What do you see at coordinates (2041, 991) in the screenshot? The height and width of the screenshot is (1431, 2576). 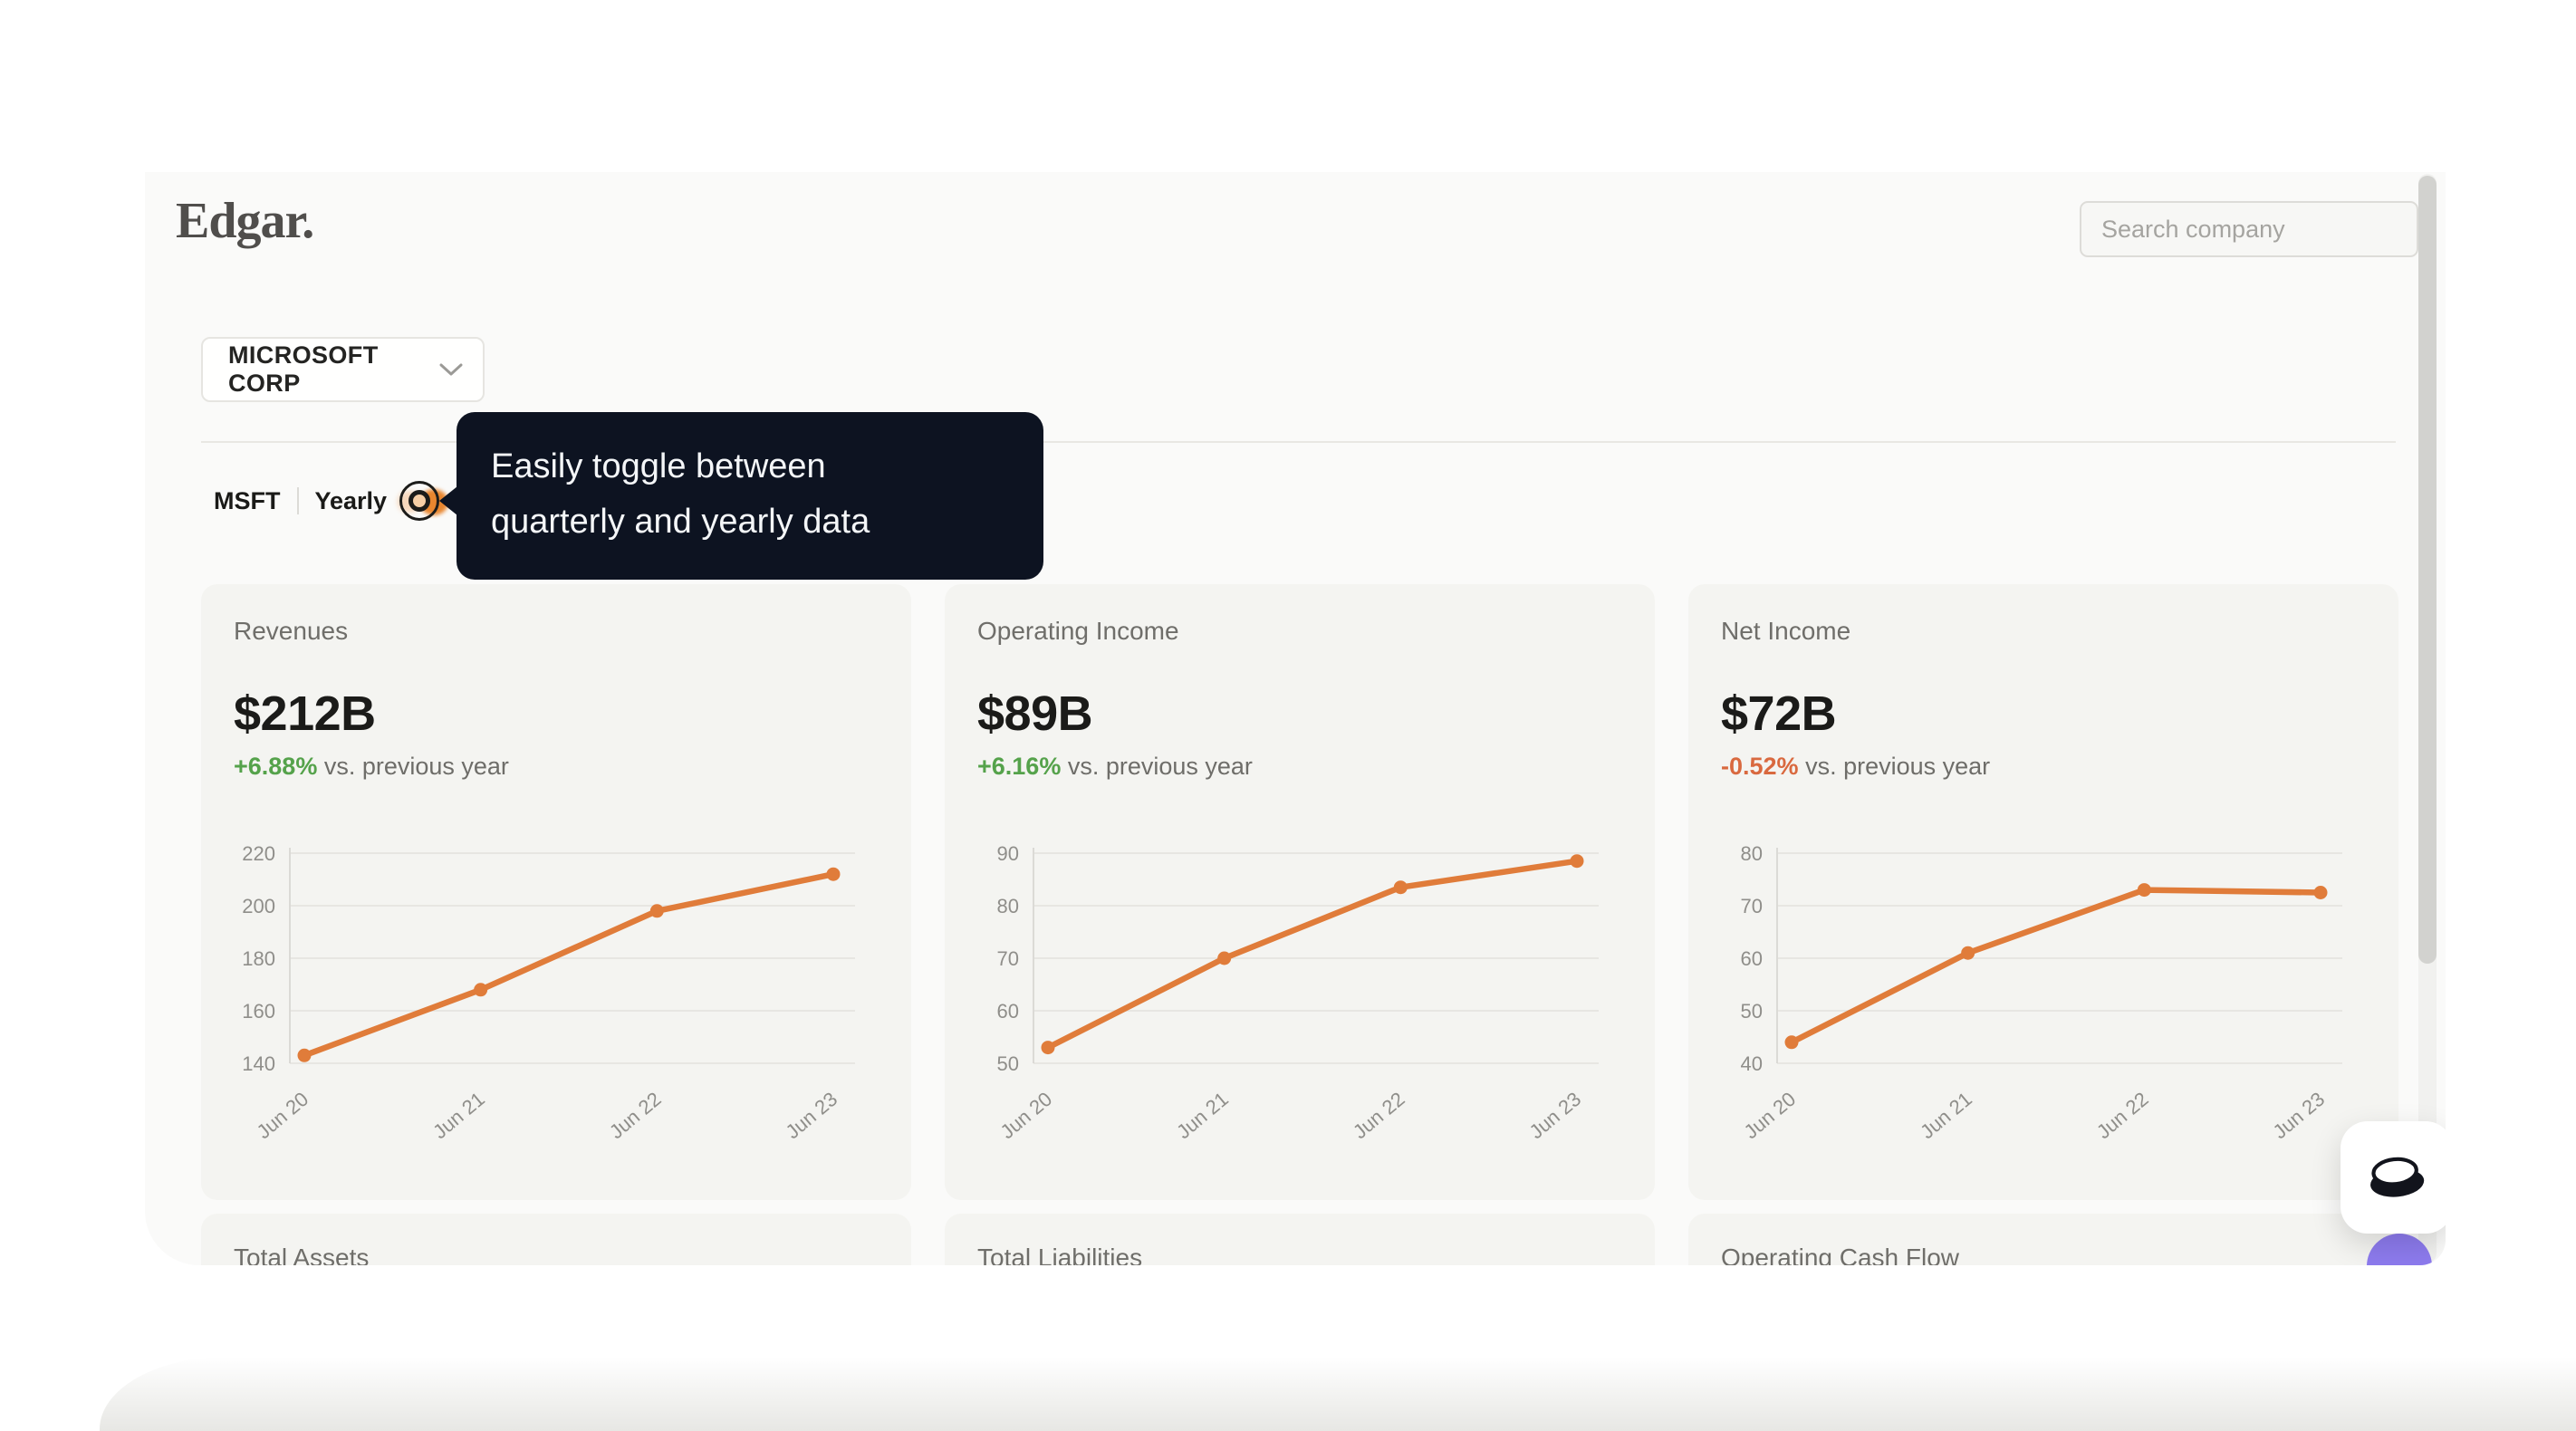 I see `net-income-chart-svg: 40 50 60 70 80 Jun 20 Jun 21 Jun 22 Jun 23` at bounding box center [2041, 991].